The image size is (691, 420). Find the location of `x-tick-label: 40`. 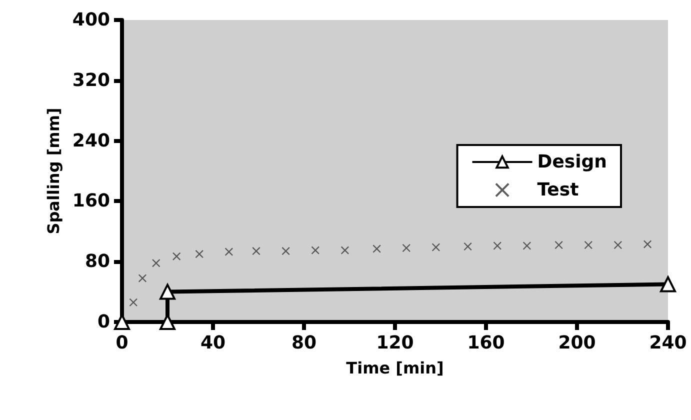

x-tick-label: 40 is located at coordinates (213, 343).